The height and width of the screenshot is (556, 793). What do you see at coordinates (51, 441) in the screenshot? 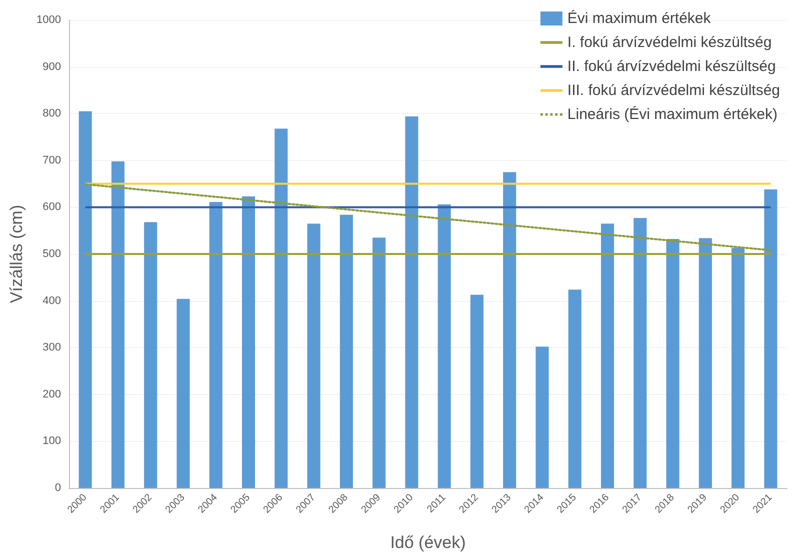
I see `y-tick-label: 100` at bounding box center [51, 441].